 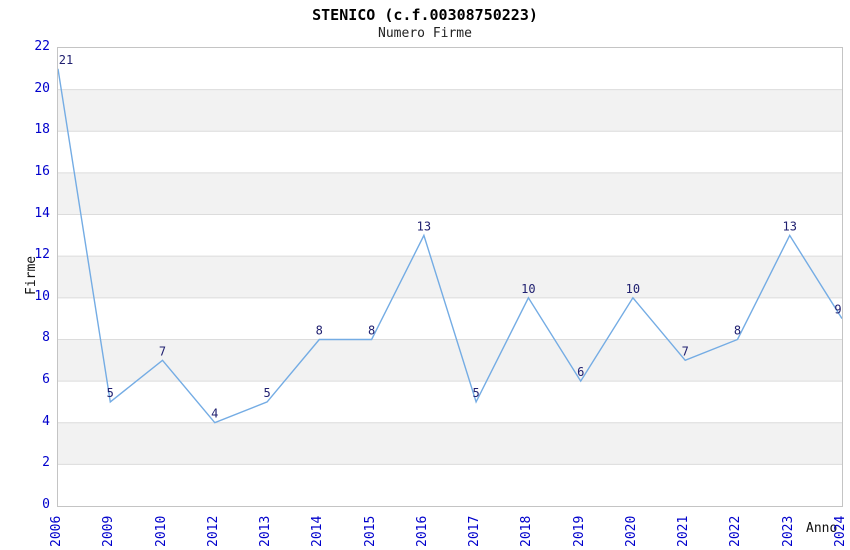 What do you see at coordinates (46, 338) in the screenshot?
I see `y-tick-label: 8` at bounding box center [46, 338].